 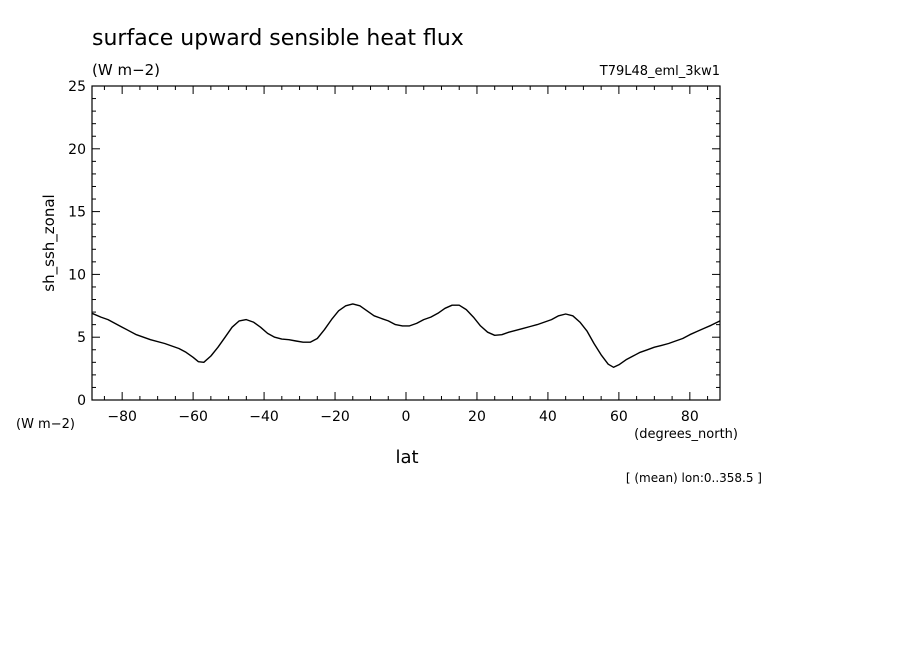 I want to click on x-tick-label: −40, so click(x=264, y=417).